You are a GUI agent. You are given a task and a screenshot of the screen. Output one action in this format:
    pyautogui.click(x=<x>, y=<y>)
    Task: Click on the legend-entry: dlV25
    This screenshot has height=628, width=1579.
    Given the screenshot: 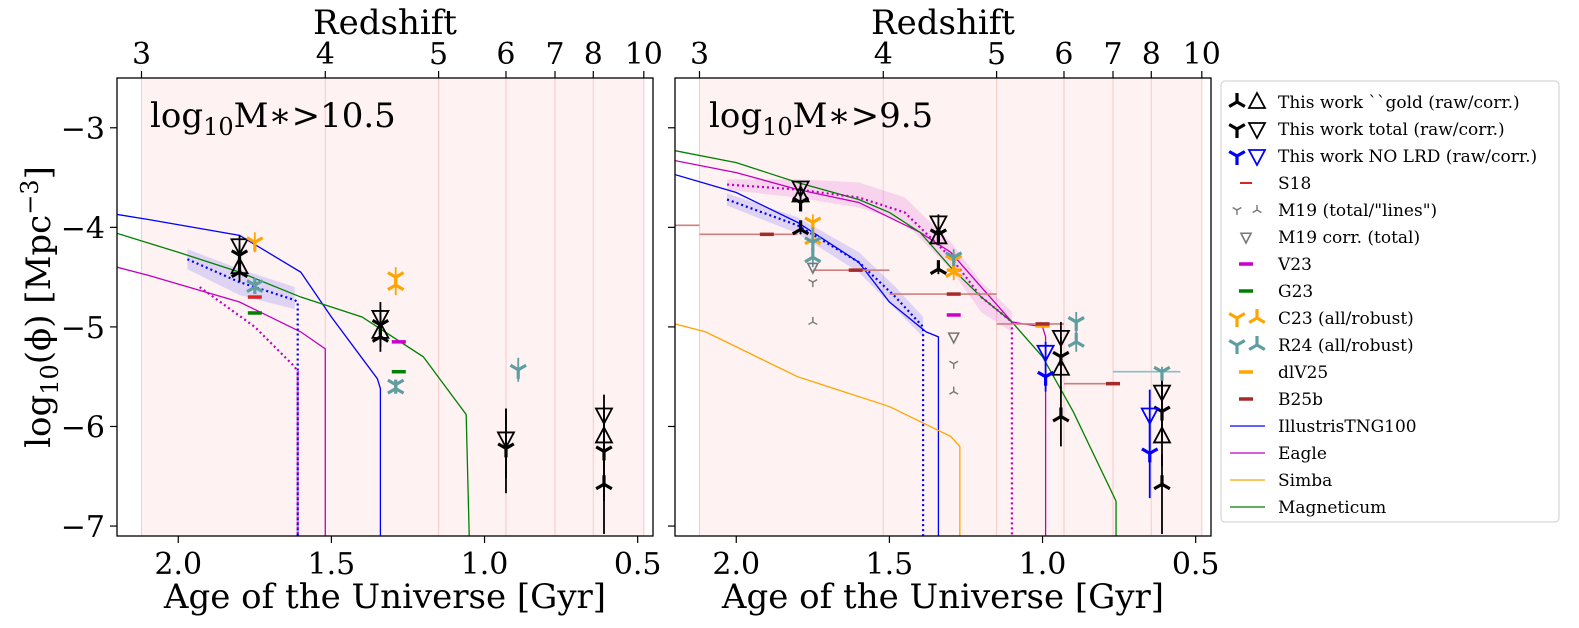 What is the action you would take?
    pyautogui.click(x=1283, y=373)
    